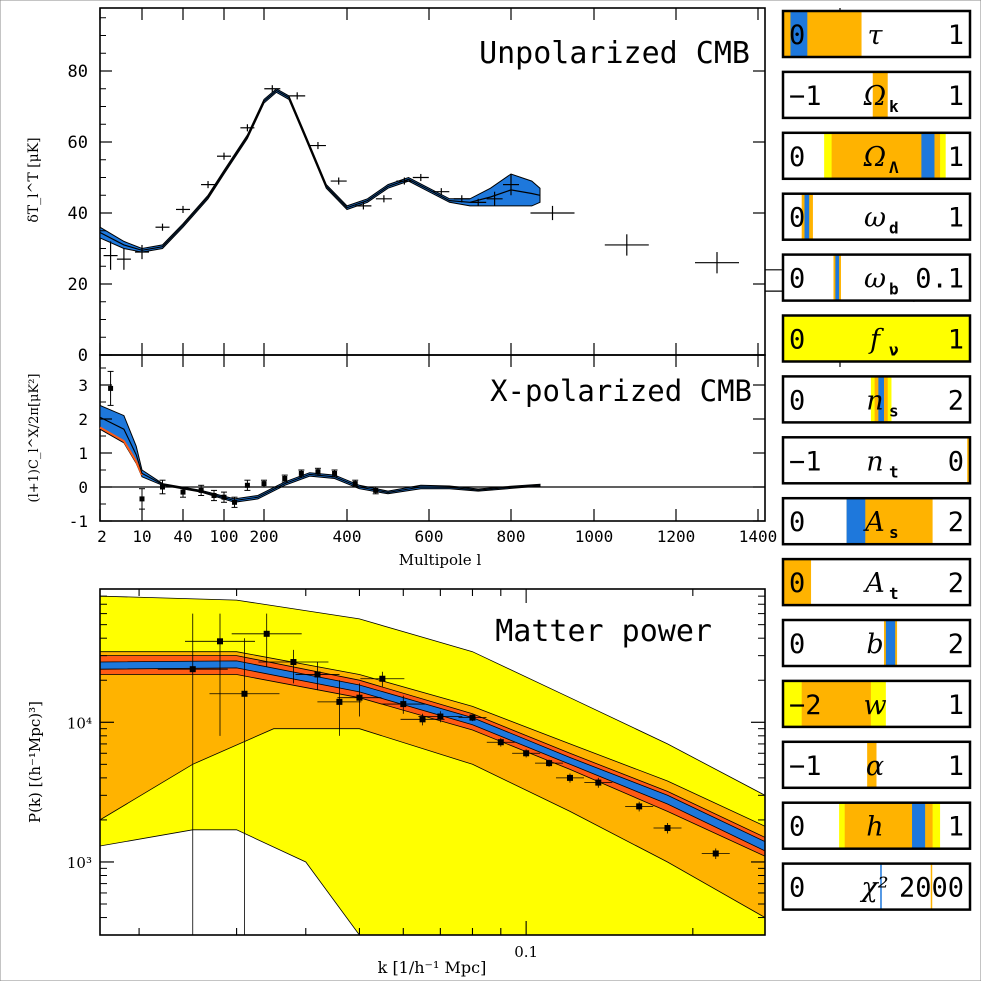  I want to click on param-symbol-label: b, so click(874, 644).